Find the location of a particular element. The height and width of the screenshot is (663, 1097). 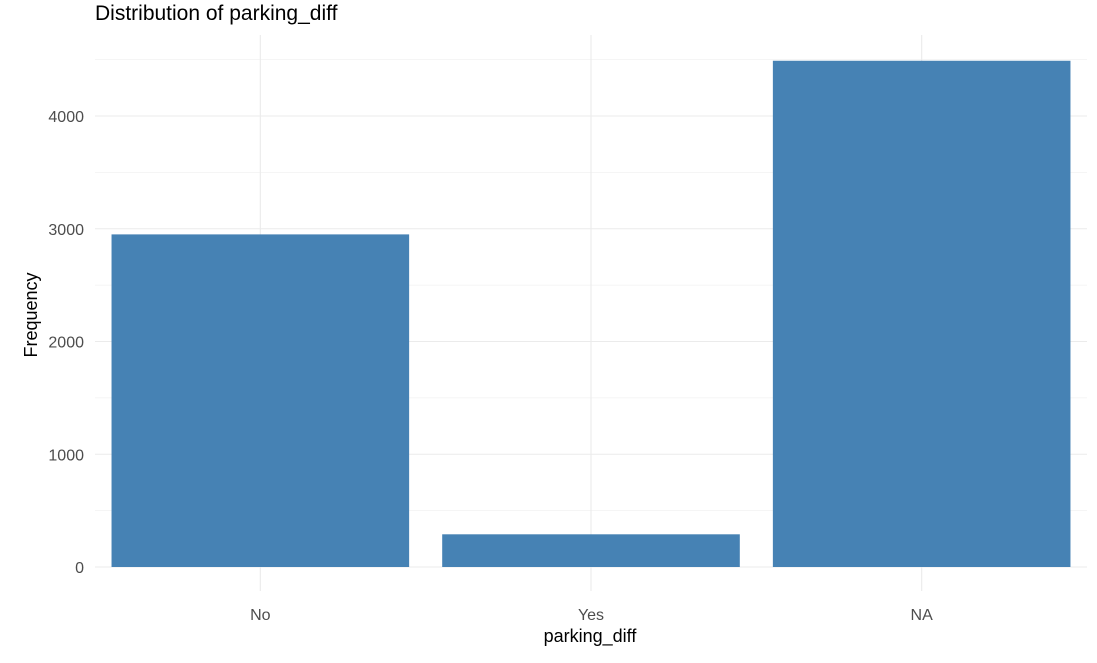

chart-title: Distribution of parking_diff is located at coordinates (216, 13).